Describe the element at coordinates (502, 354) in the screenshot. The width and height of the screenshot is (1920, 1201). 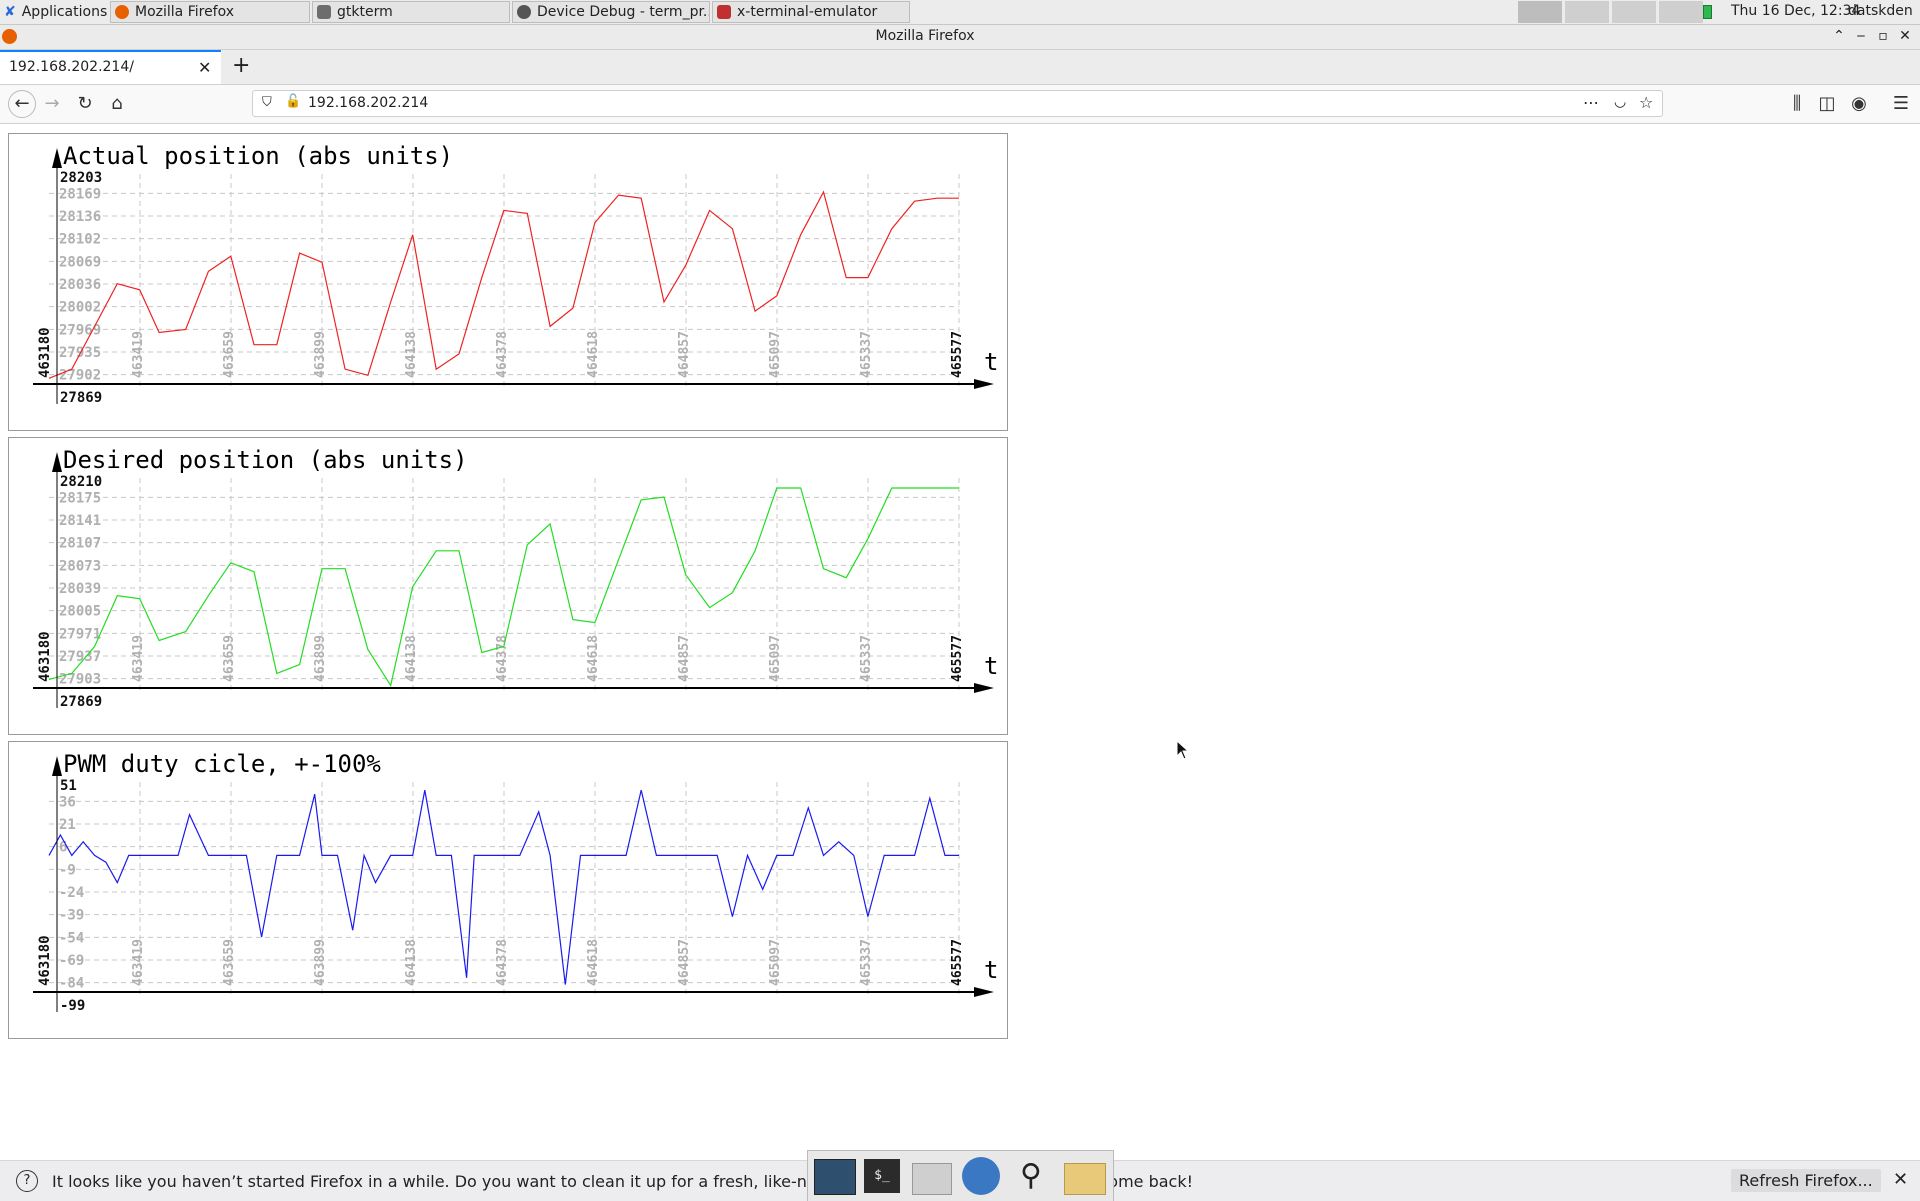
I see `x-tick-label: 464378` at that location.